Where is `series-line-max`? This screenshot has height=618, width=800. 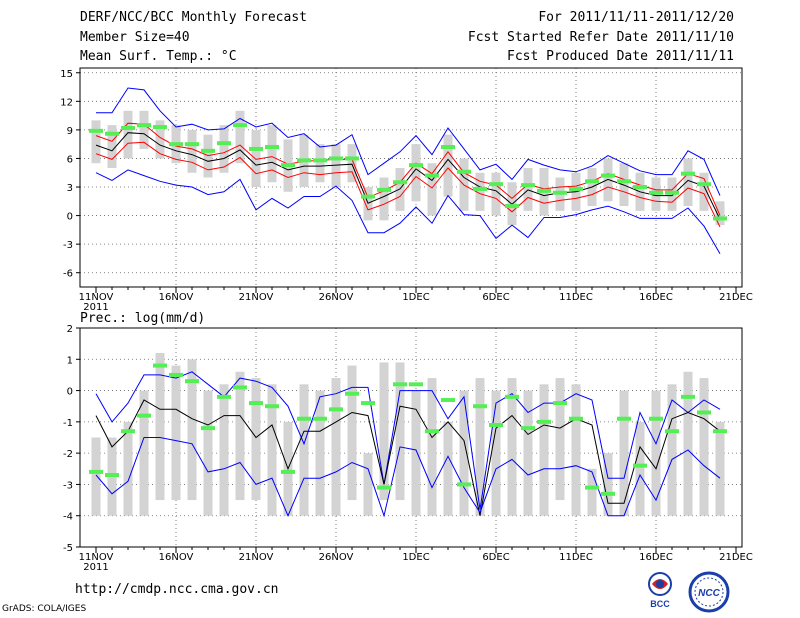
series-line-max is located at coordinates (408, 141).